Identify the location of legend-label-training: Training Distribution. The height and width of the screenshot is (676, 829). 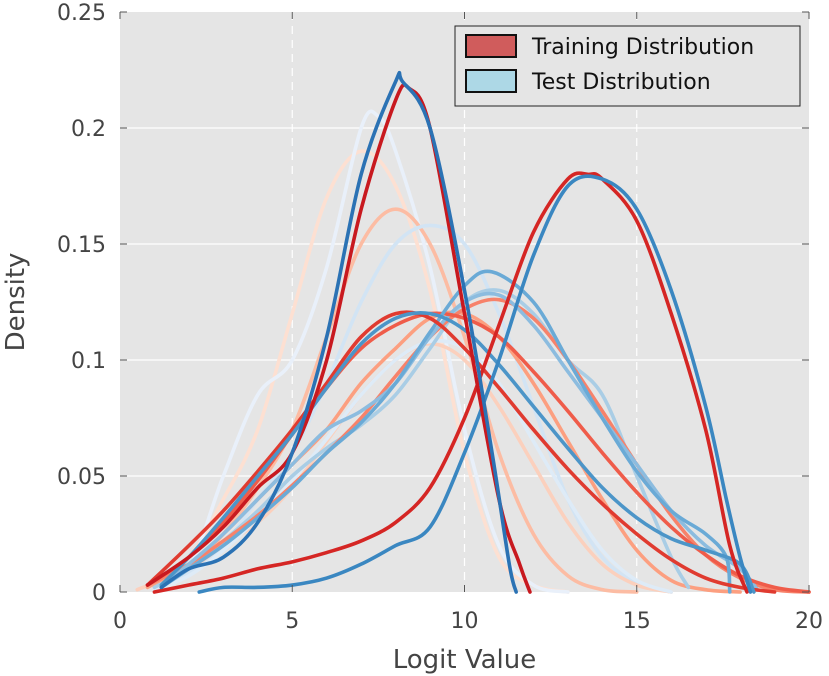
(642, 47).